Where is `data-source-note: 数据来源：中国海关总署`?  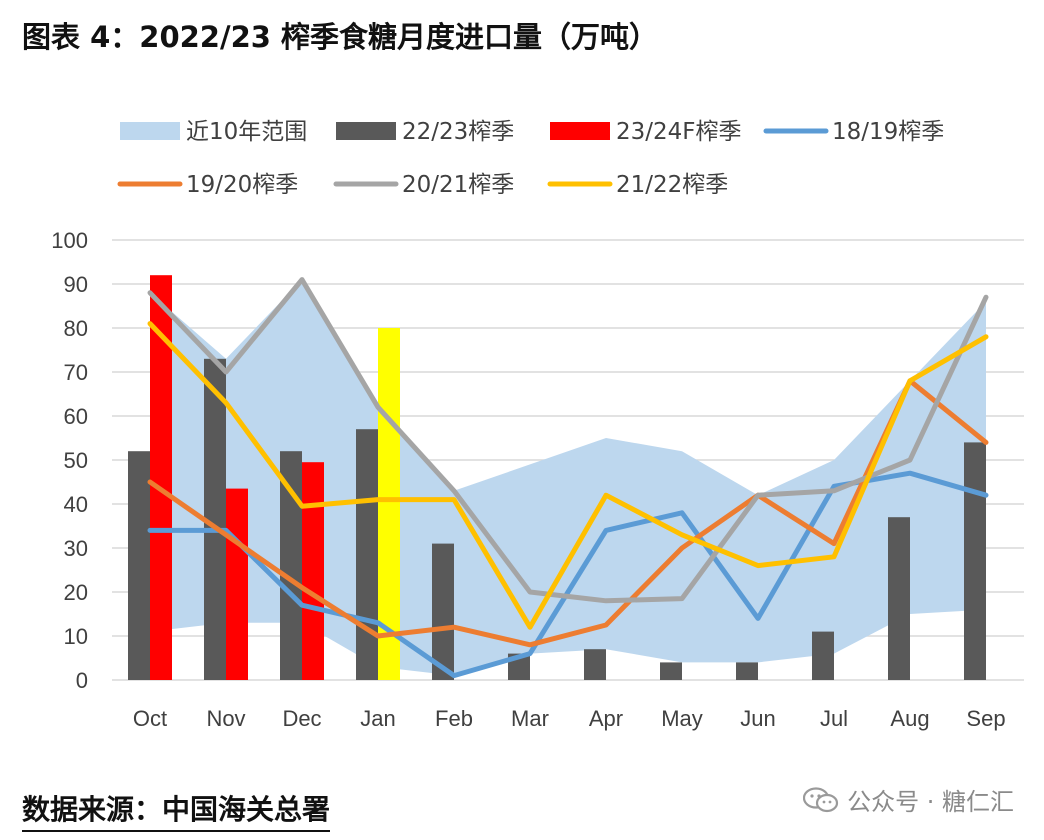
data-source-note: 数据来源：中国海关总署 is located at coordinates (176, 810).